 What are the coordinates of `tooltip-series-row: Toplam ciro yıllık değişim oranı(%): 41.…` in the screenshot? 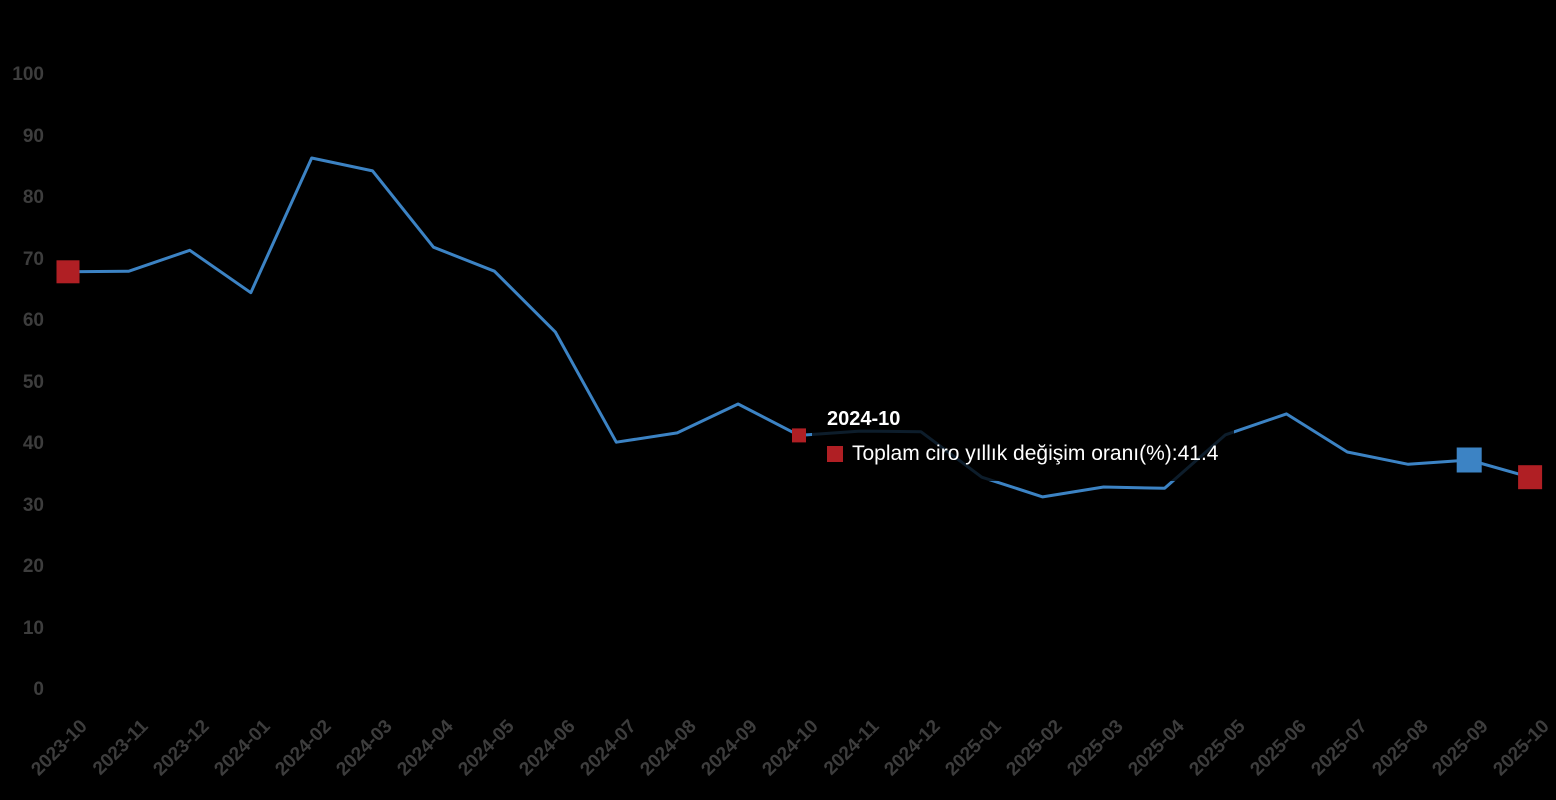 It's located at (1022, 454).